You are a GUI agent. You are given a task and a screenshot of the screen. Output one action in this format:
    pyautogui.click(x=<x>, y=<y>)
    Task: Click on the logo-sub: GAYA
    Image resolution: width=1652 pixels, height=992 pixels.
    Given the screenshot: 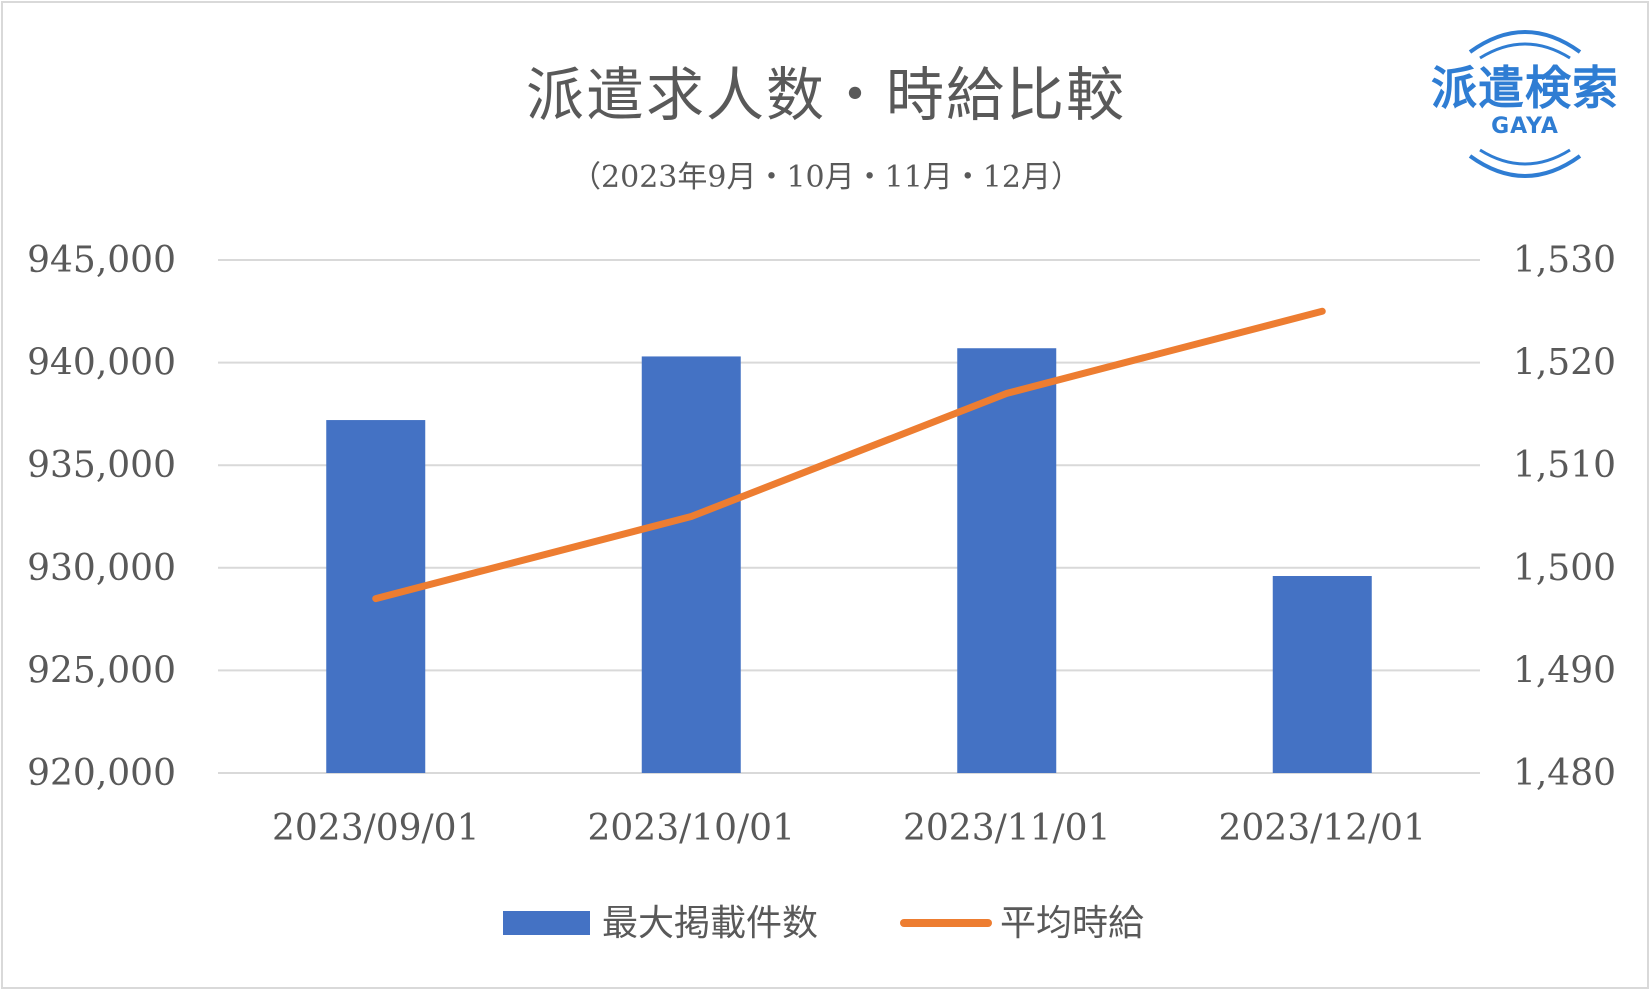 What is the action you would take?
    pyautogui.click(x=1525, y=126)
    